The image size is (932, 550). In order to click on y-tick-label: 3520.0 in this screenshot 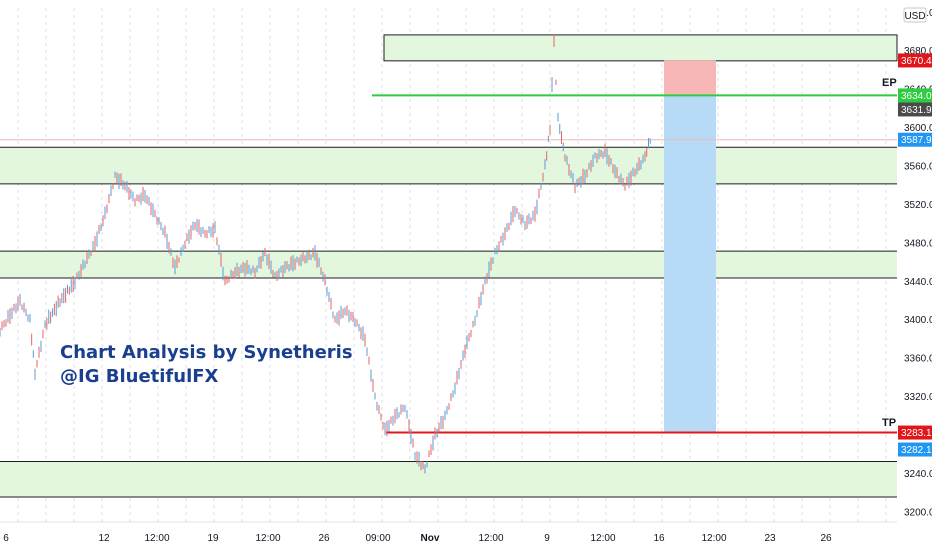, I will do `click(918, 205)`.